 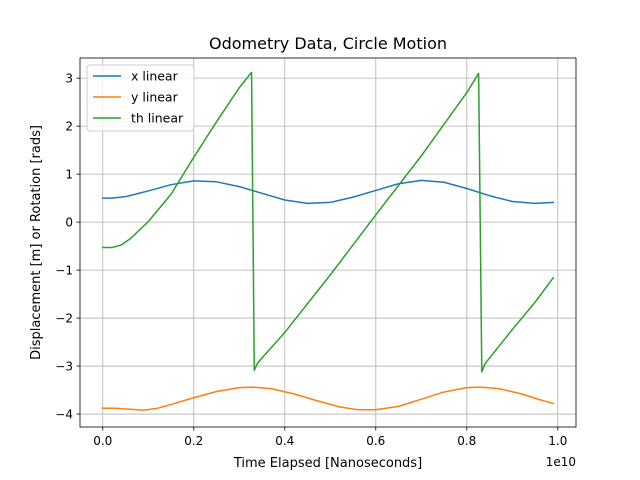 I want to click on x-axis-label: Time Elapsed [Nanoseconds], so click(x=327, y=463).